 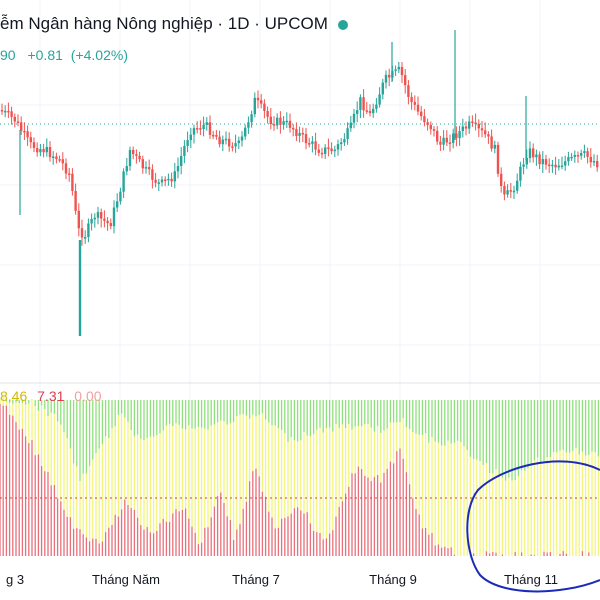 I want to click on quote-line: 90 +0.81 (+4.02%), so click(x=64, y=55).